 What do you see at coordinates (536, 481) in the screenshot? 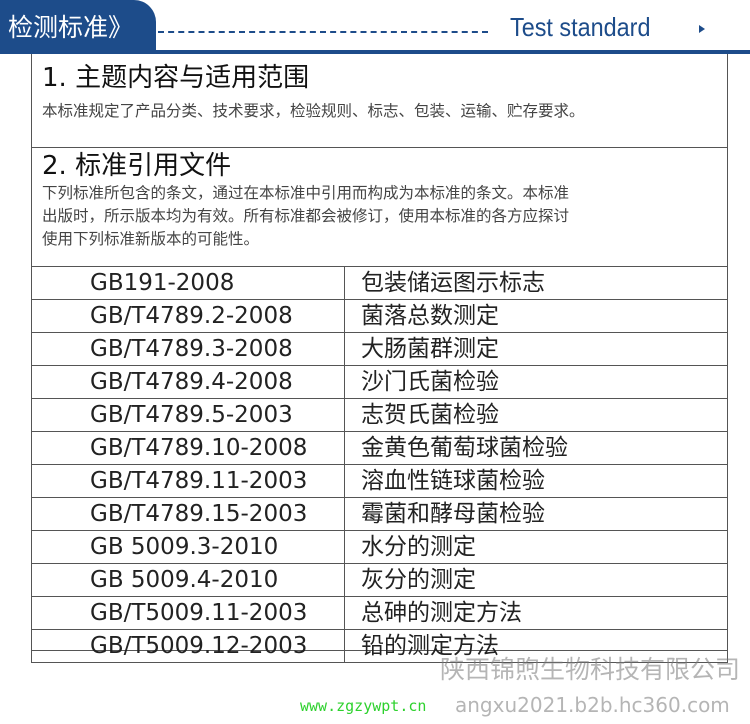
I see `standard-name: 溶血性链球菌检验` at bounding box center [536, 481].